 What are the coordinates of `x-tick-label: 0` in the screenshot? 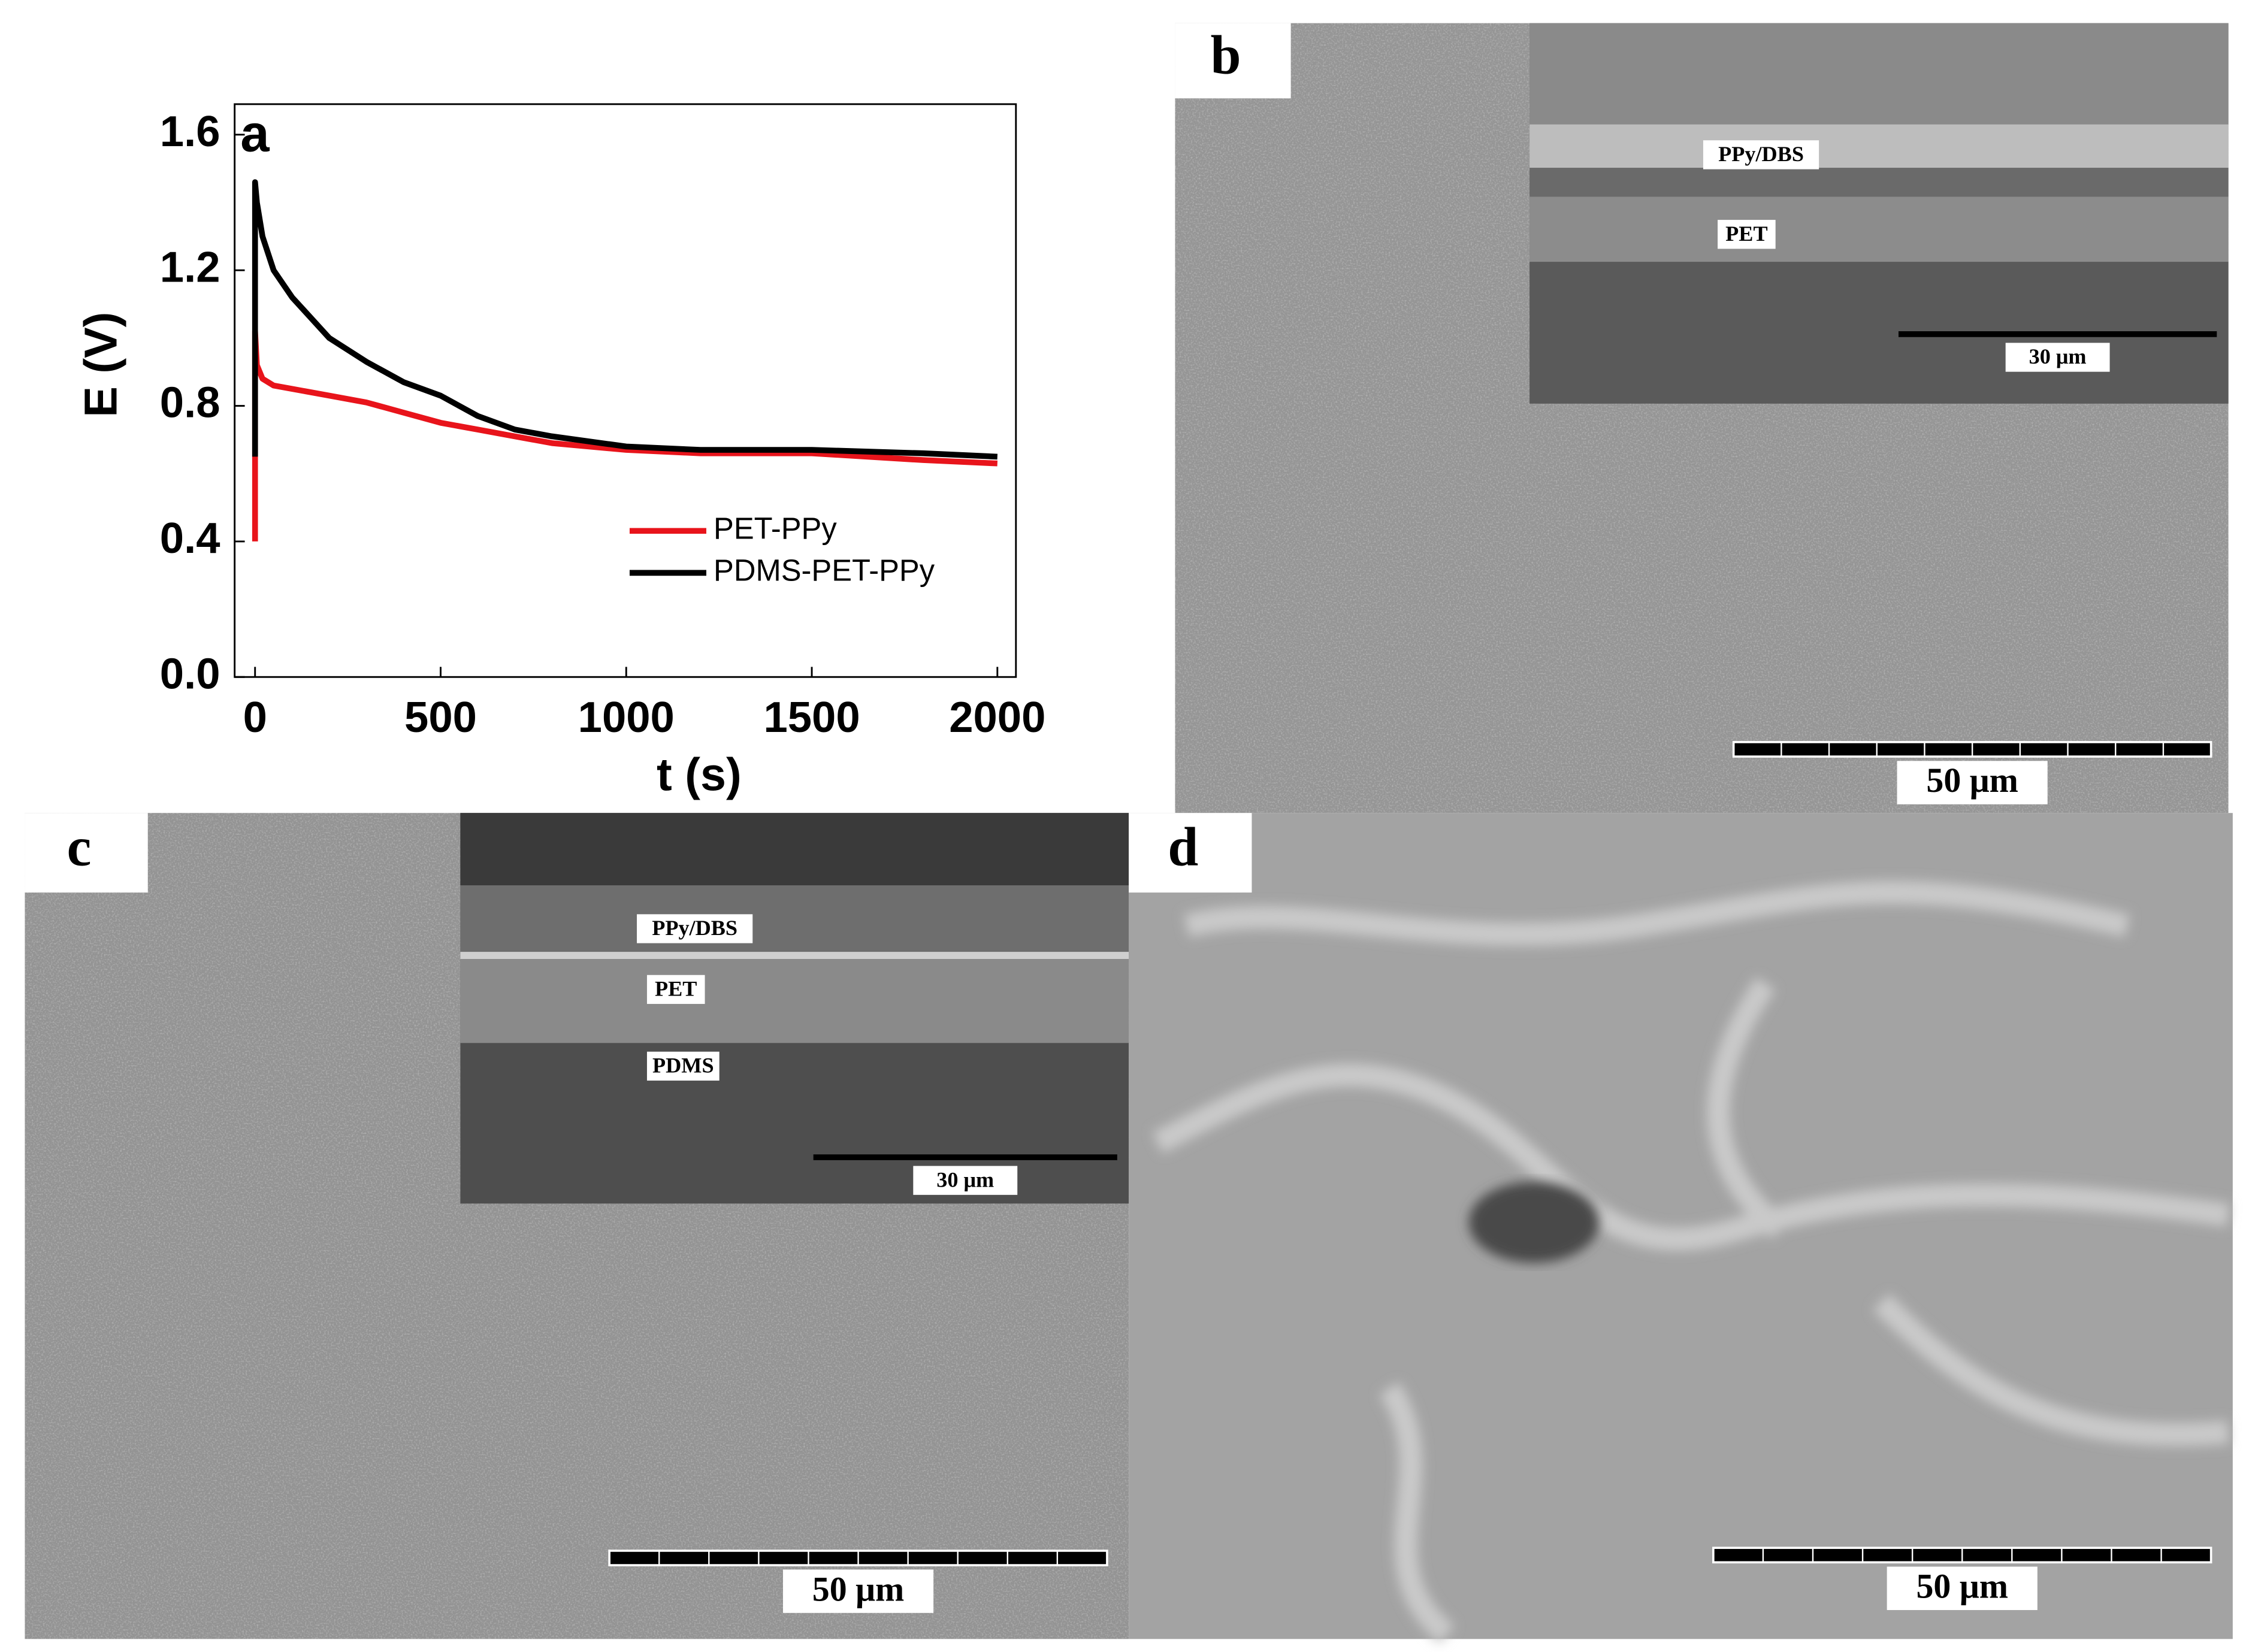 It's located at (255, 717).